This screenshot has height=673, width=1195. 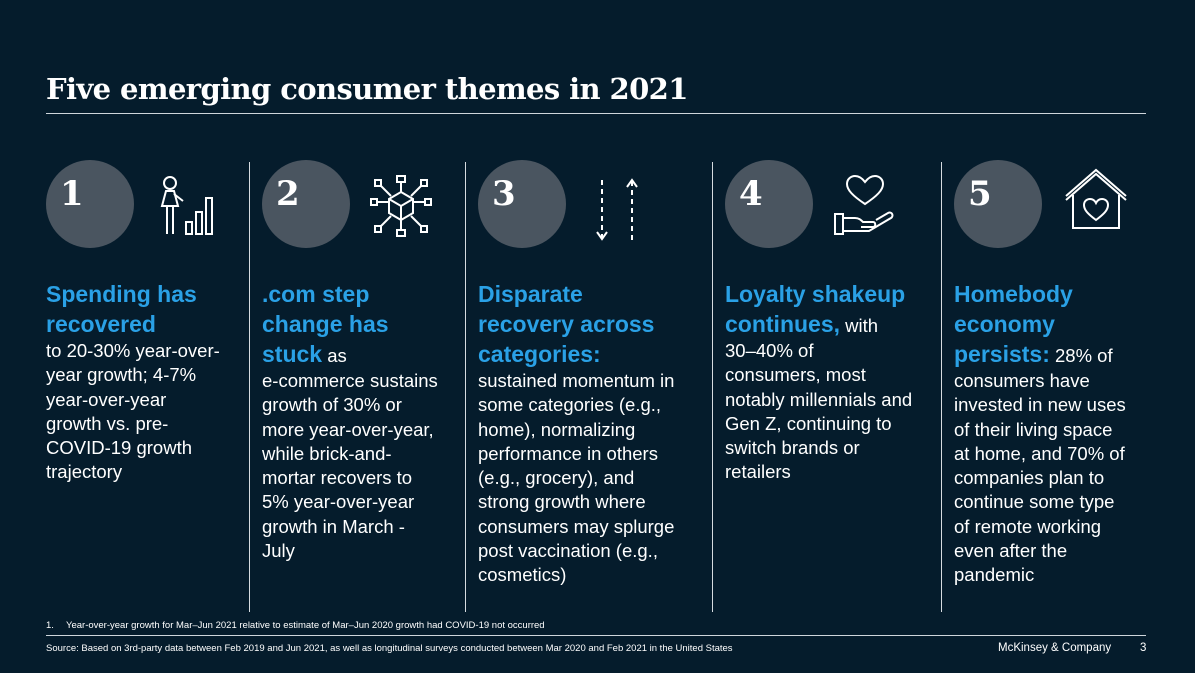 I want to click on footer-divider, so click(x=596, y=635).